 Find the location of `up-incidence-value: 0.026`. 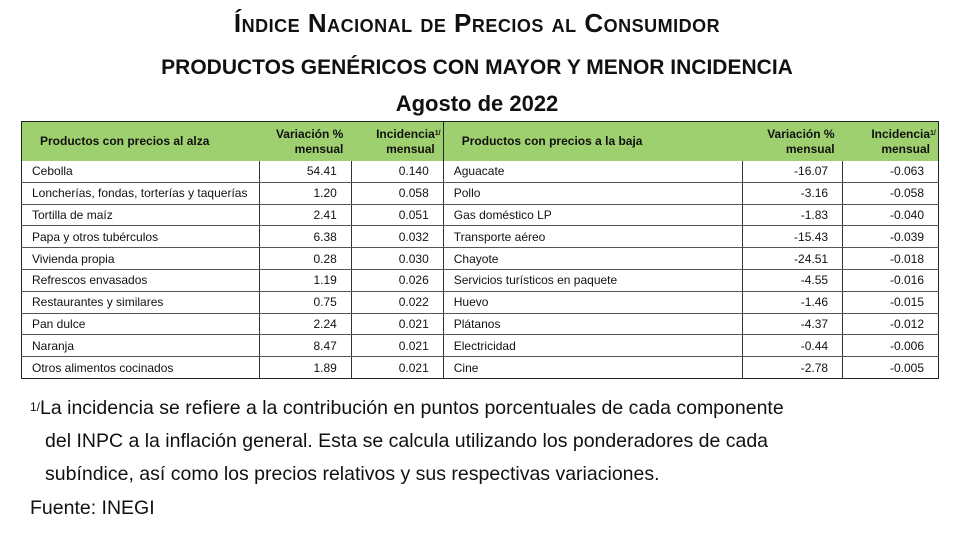

up-incidence-value: 0.026 is located at coordinates (397, 280).